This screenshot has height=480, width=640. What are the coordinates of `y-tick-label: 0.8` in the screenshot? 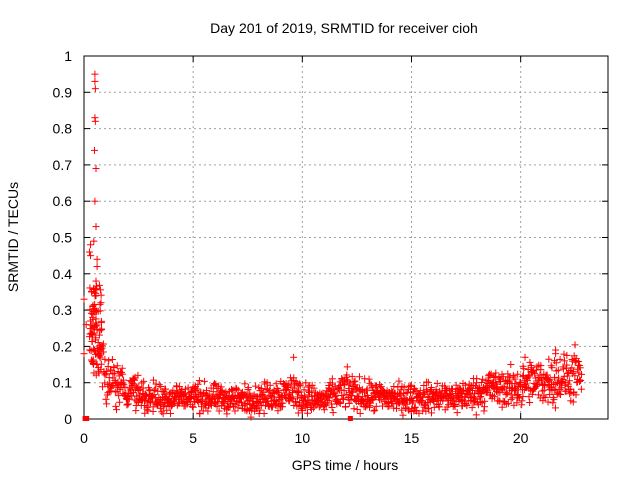 It's located at (63, 129).